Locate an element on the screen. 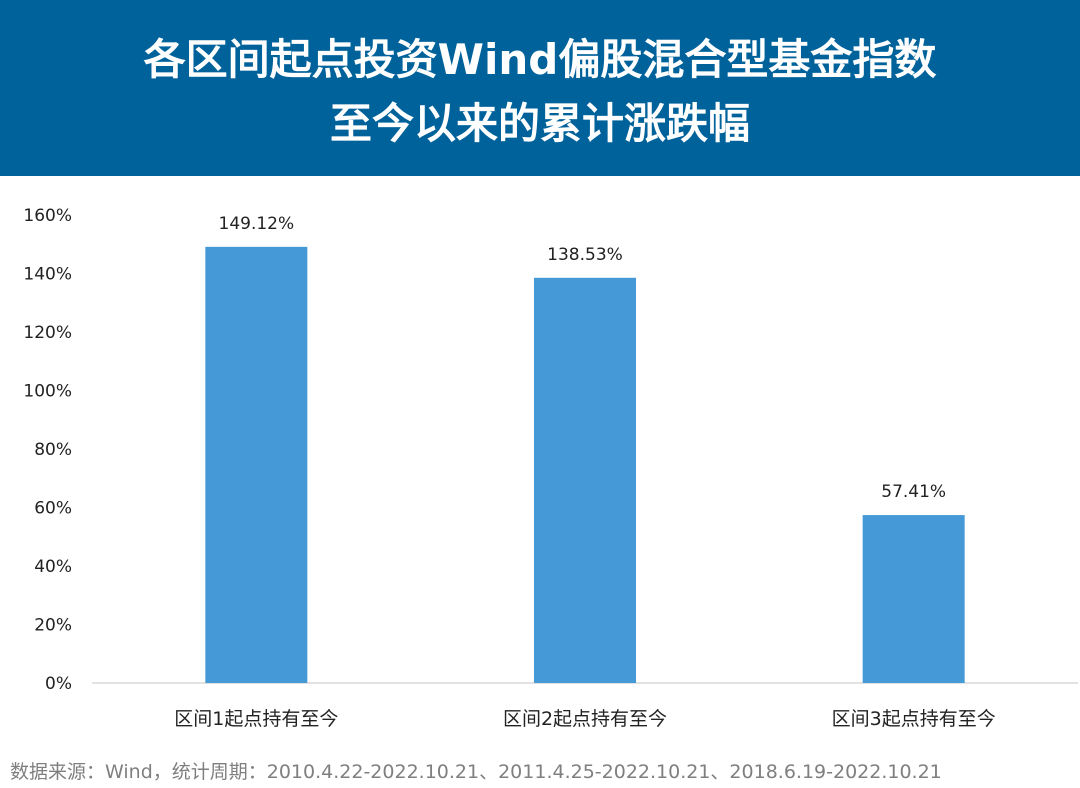 The width and height of the screenshot is (1080, 788). x-tick-label: 区间1起点持有至今 is located at coordinates (256, 719).